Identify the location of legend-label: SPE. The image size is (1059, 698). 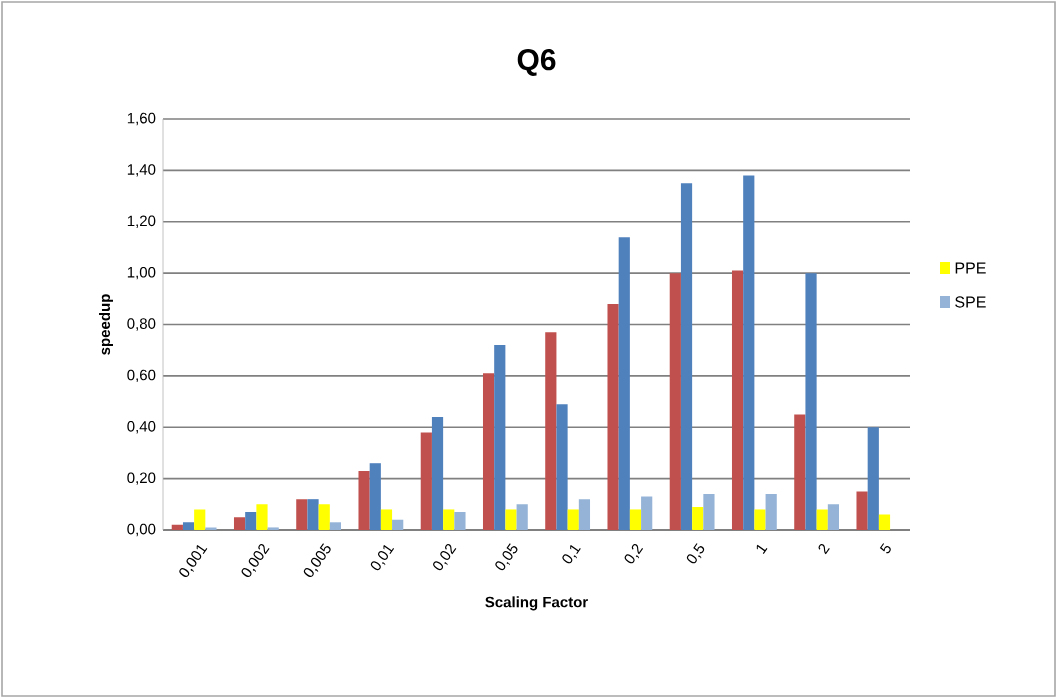
(970, 302).